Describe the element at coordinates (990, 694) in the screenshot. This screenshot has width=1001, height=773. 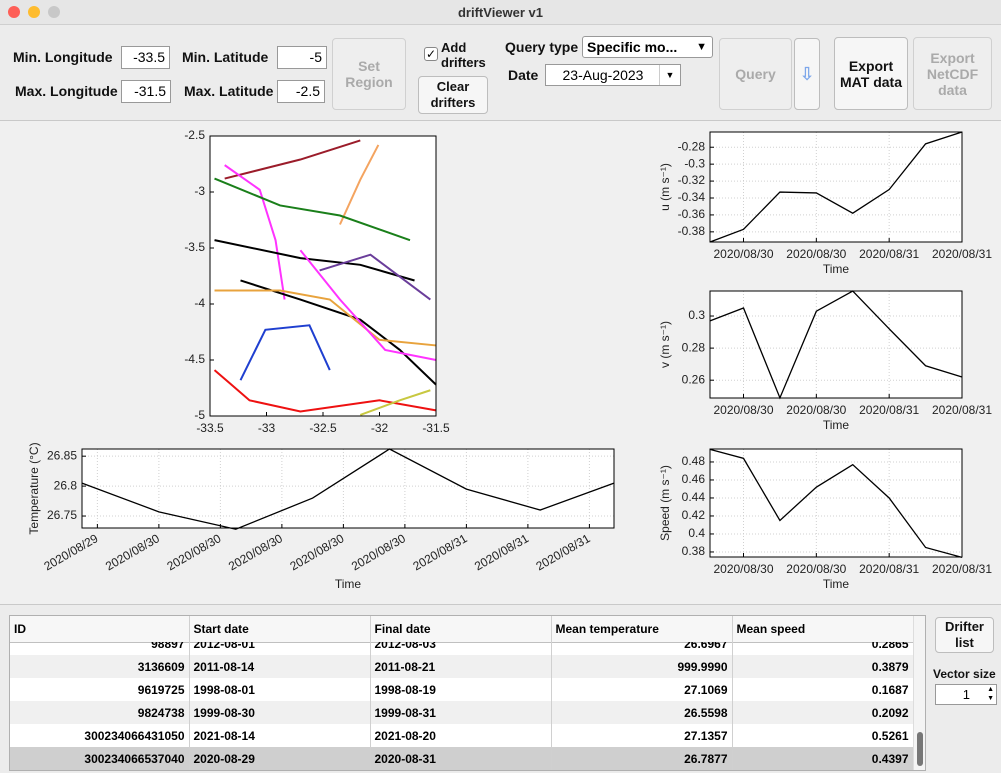
I see `spinner-arrows: ▲ ▼` at that location.